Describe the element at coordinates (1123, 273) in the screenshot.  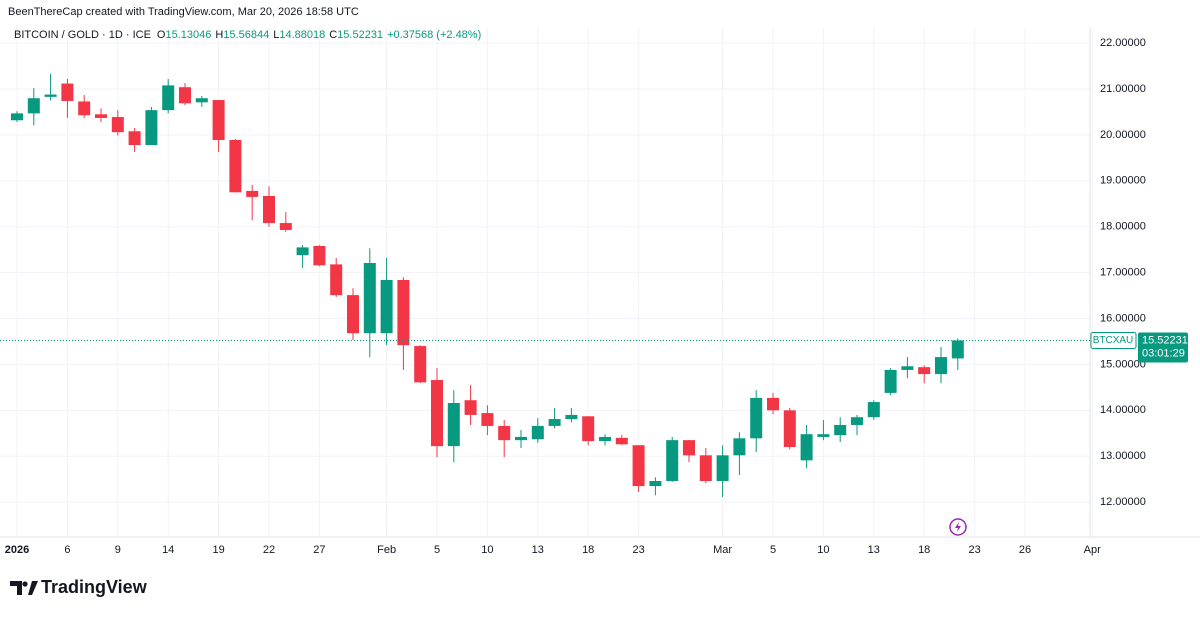
I see `y-tick-label: 17.00000` at that location.